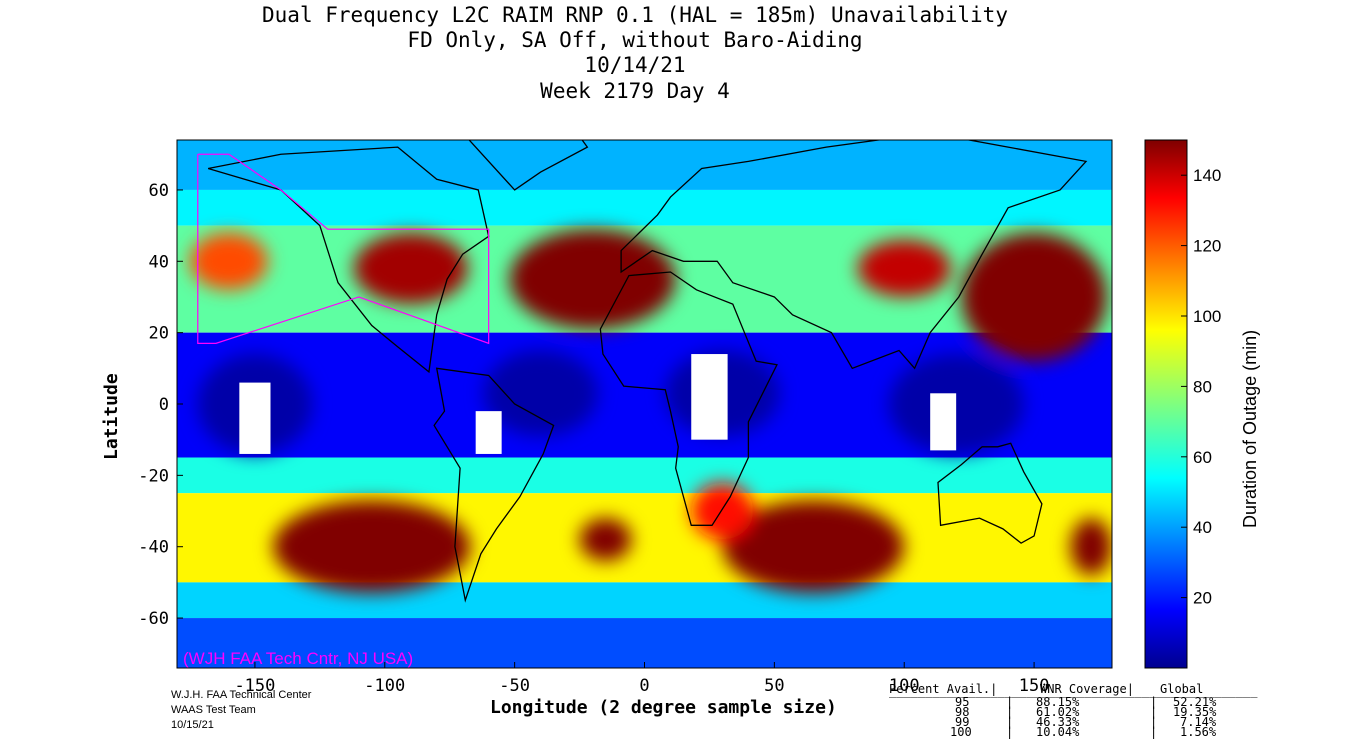  What do you see at coordinates (159, 191) in the screenshot?
I see `y-tick-label: 60` at bounding box center [159, 191].